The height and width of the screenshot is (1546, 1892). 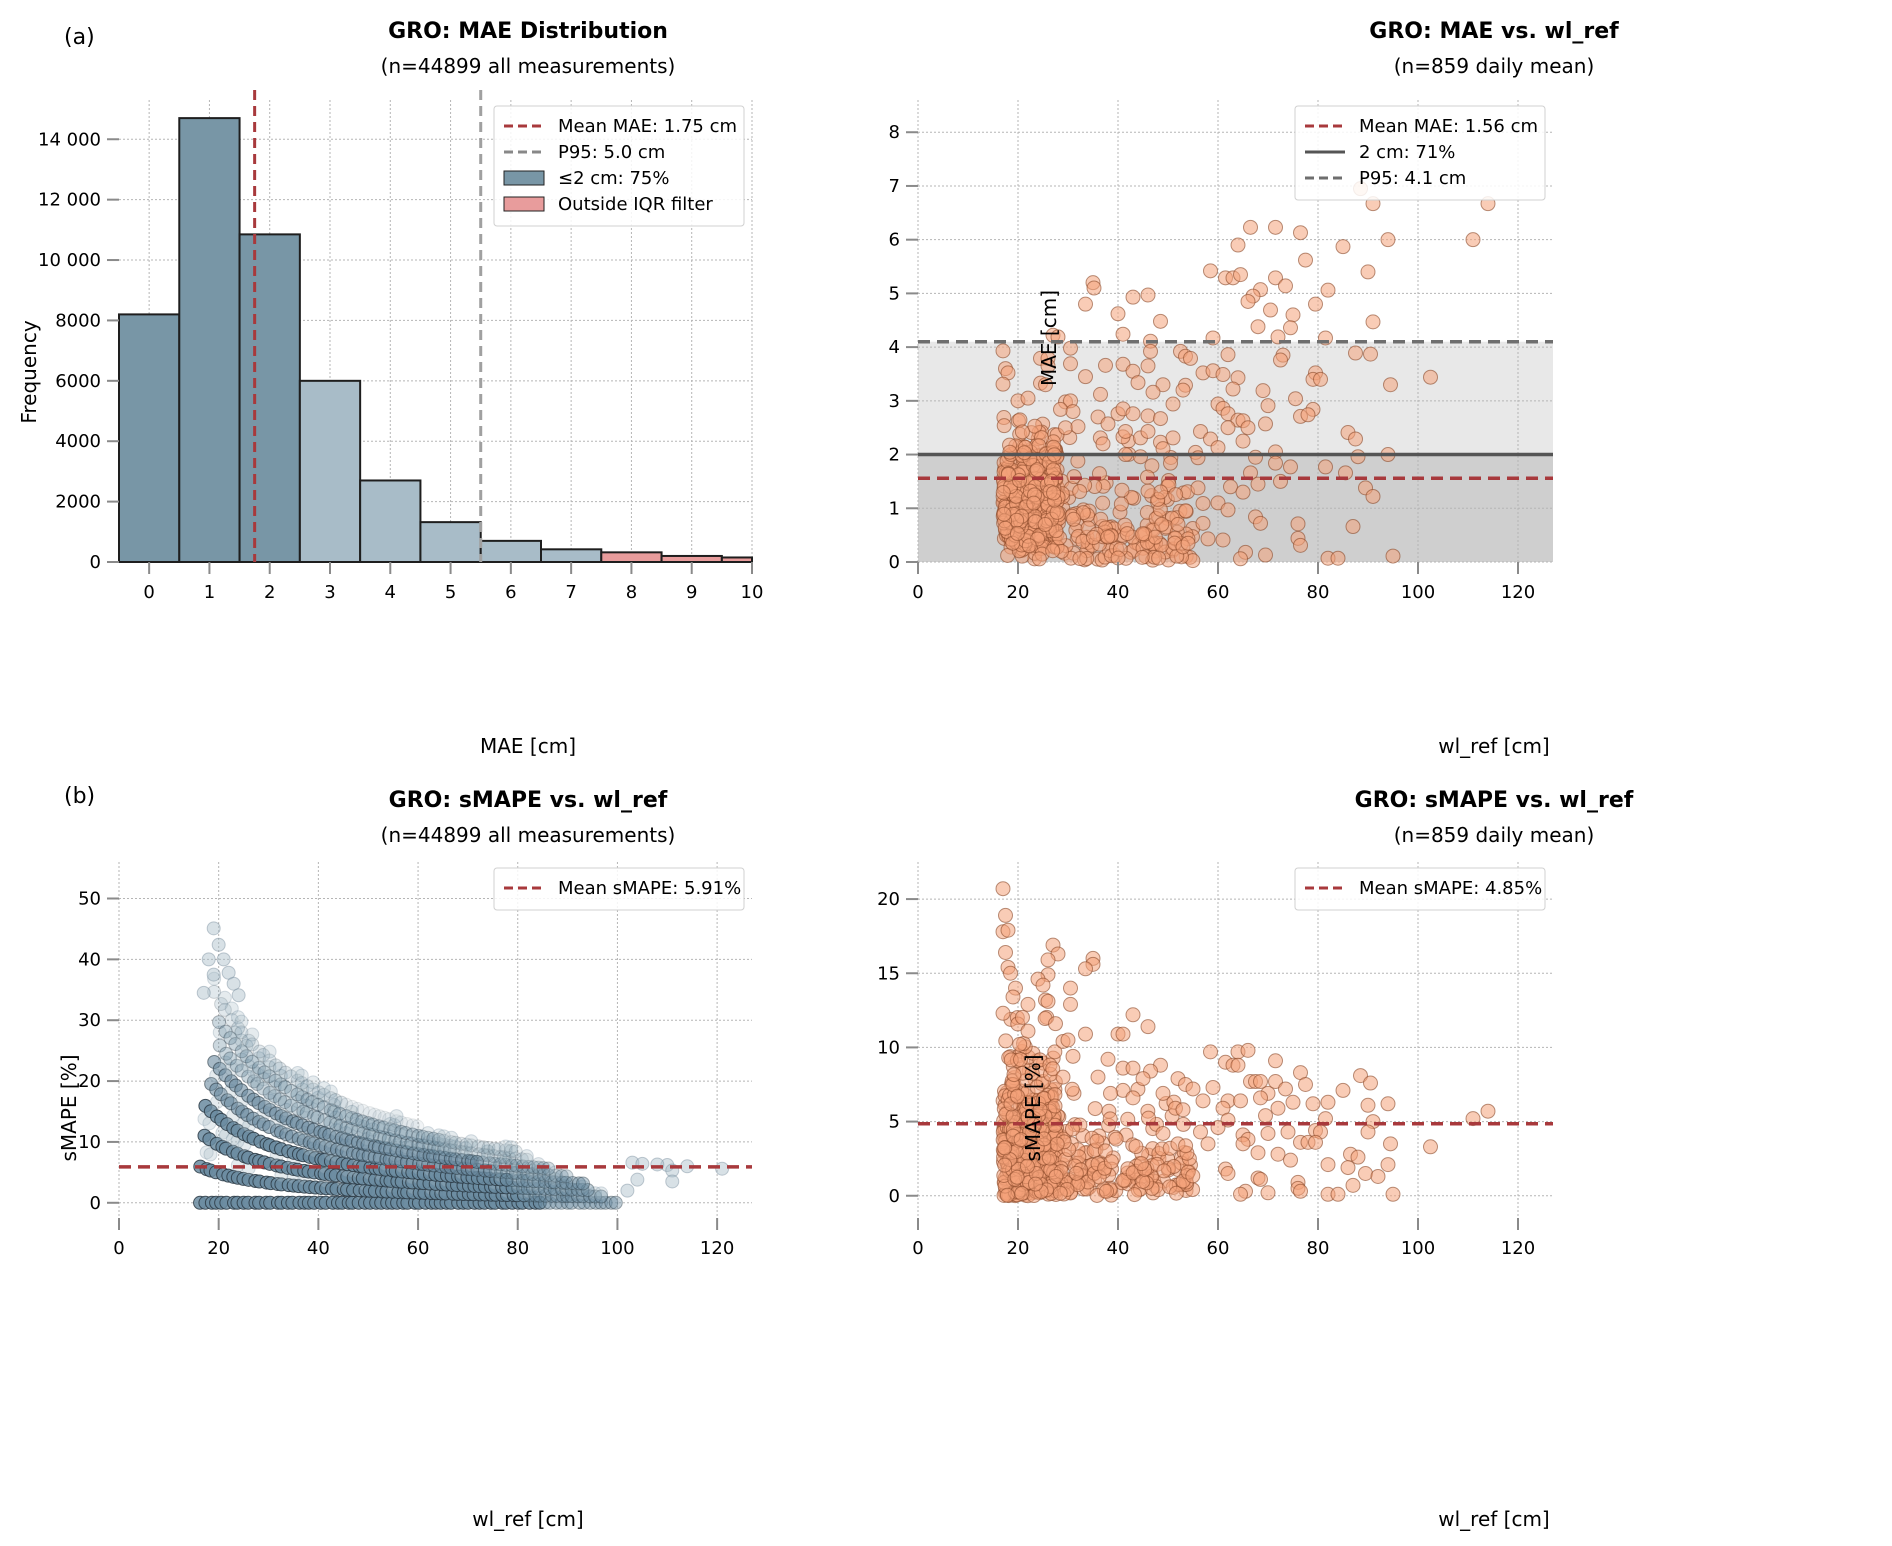 I want to click on chart-subtitle: (n=44899 all measurements), so click(x=528, y=835).